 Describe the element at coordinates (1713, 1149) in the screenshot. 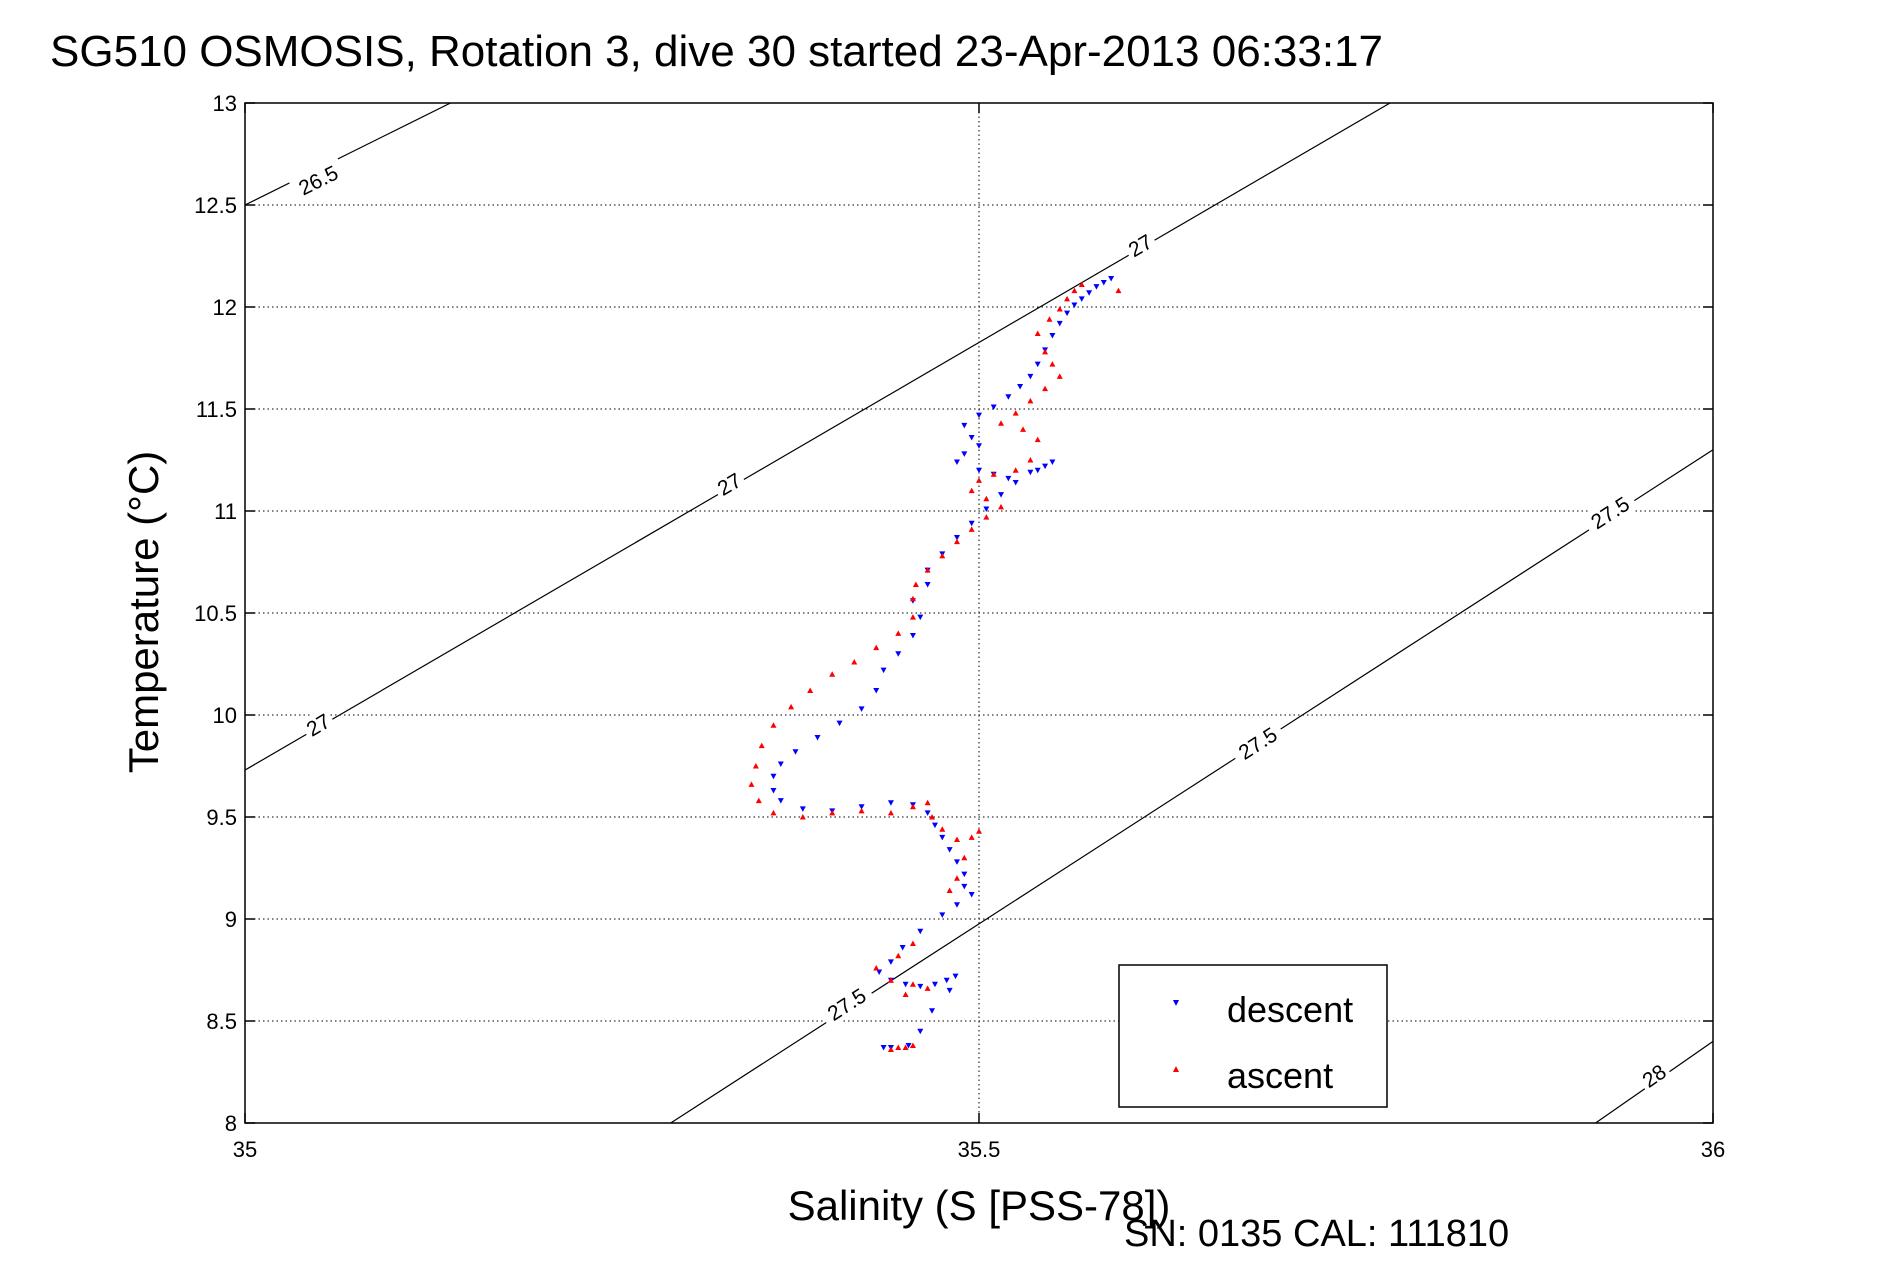

I see `x-tick-label: 36` at that location.